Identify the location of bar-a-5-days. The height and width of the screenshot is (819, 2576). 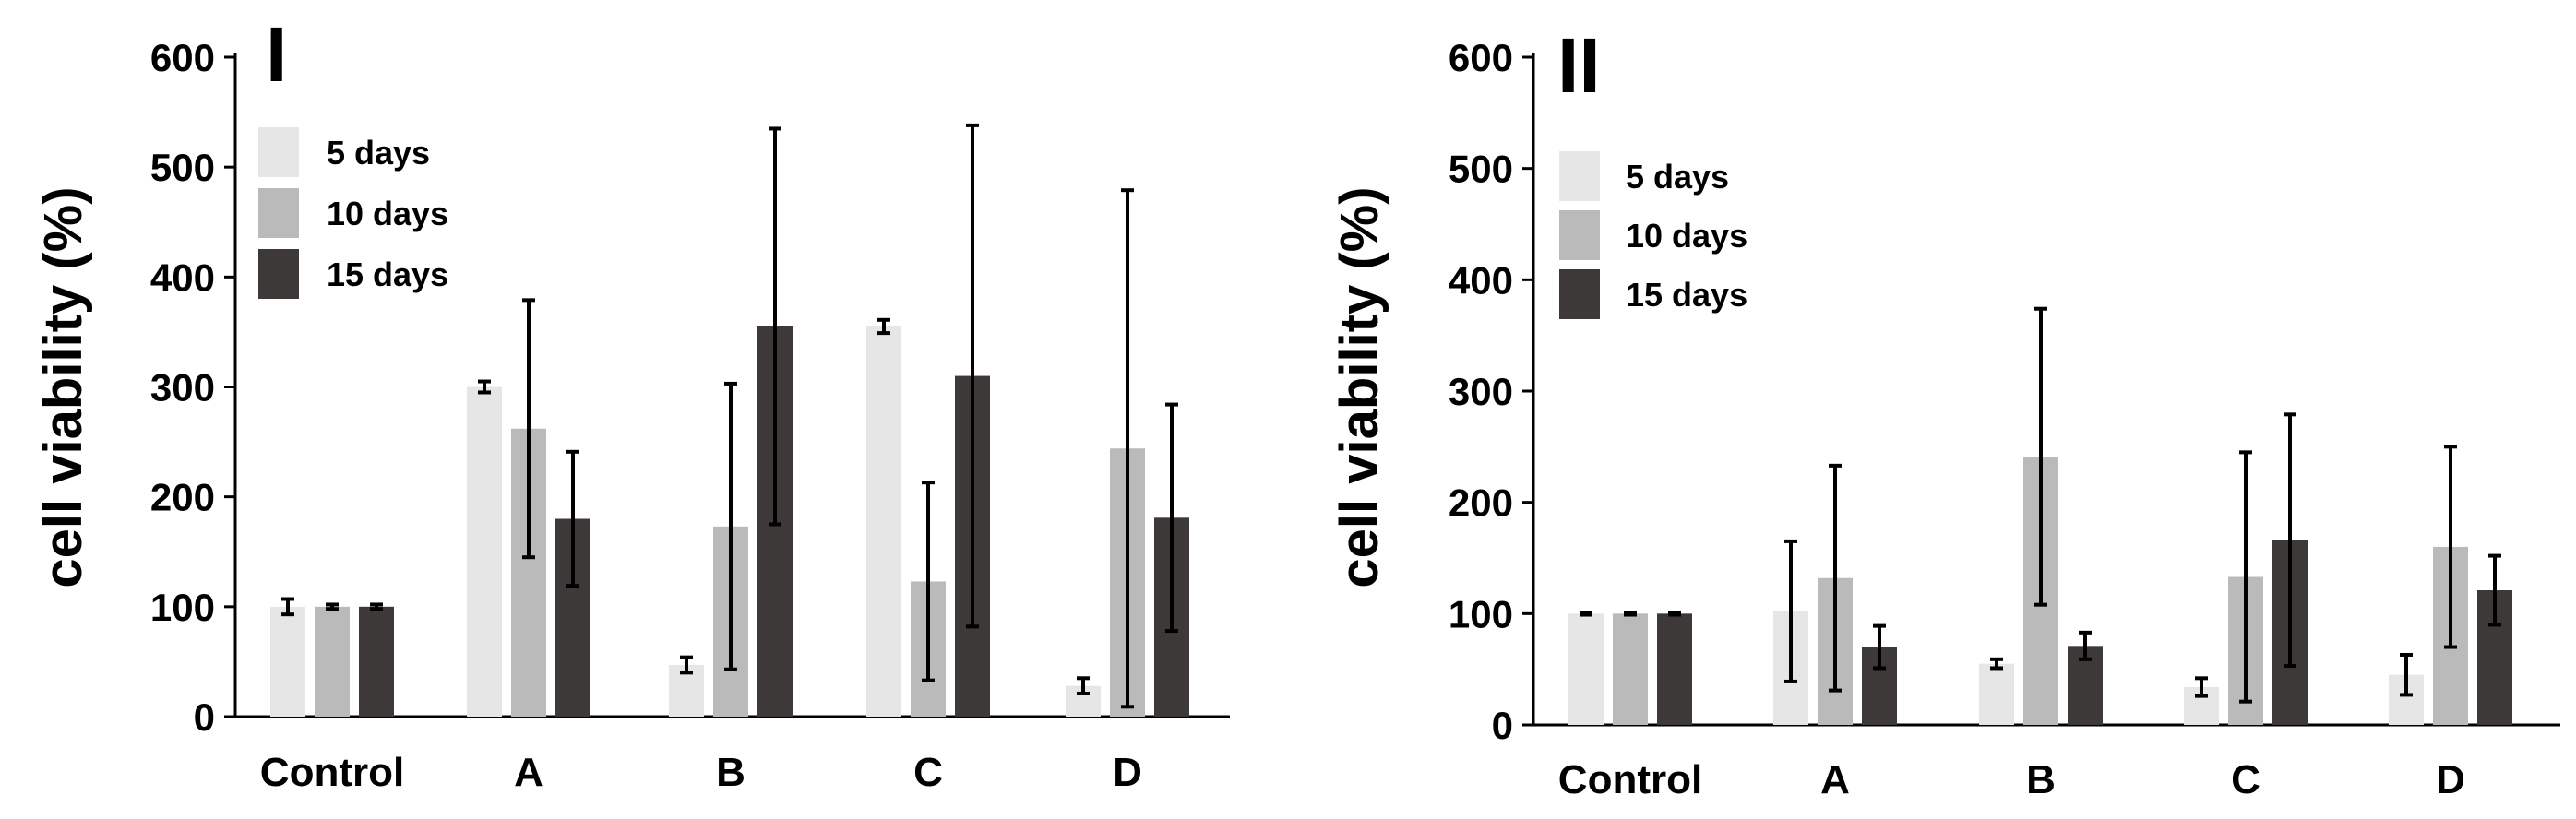
(485, 551).